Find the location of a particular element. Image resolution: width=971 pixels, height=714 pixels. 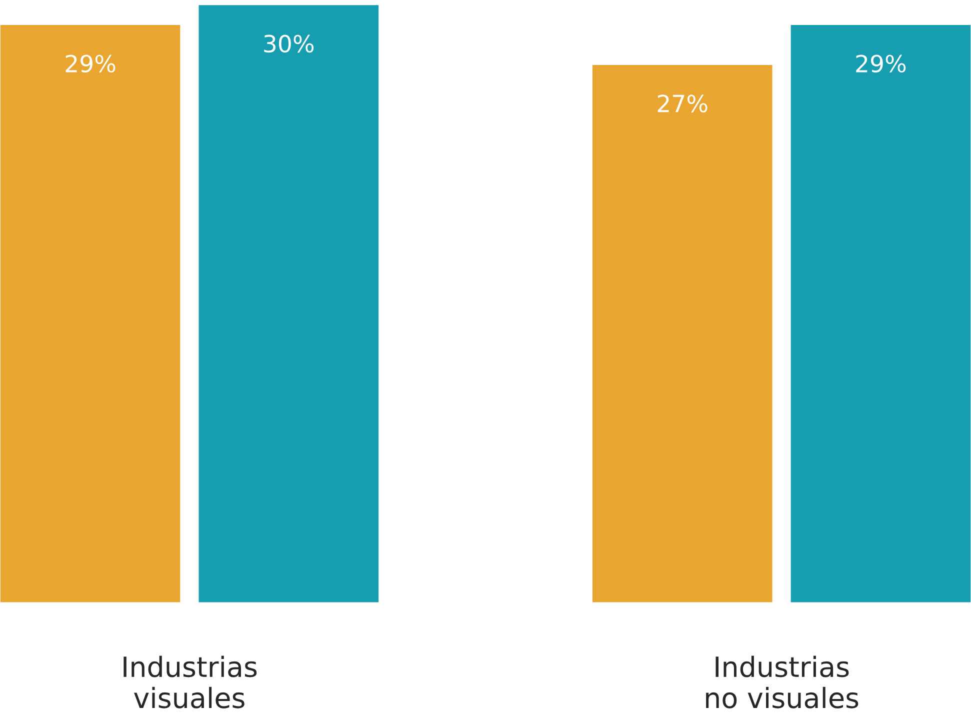

x-tick-label: Industrias visuales is located at coordinates (190, 682).